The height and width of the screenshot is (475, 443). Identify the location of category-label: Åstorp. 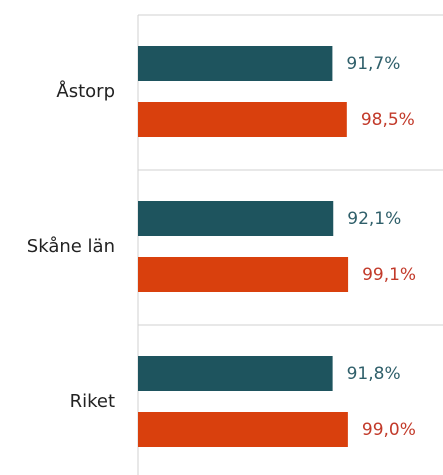
(85, 91).